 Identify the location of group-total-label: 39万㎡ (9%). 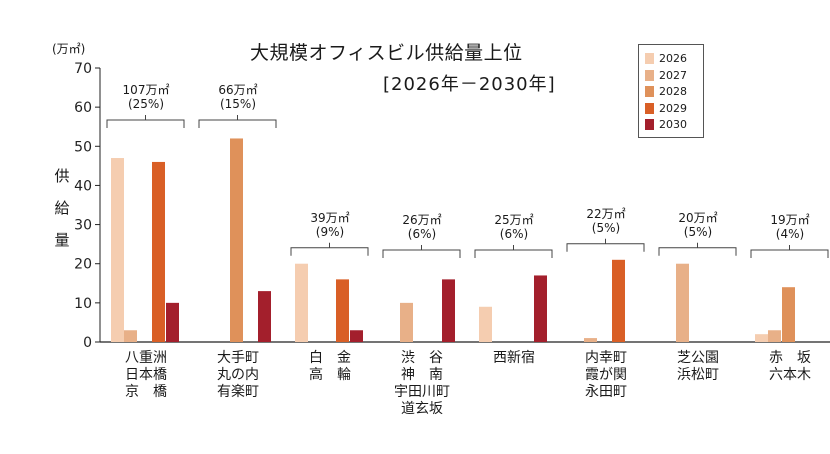
(330, 225).